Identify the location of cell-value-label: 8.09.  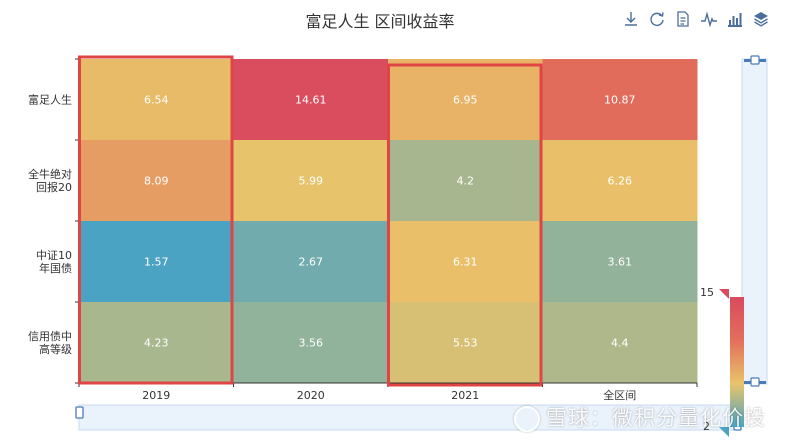
(156, 181).